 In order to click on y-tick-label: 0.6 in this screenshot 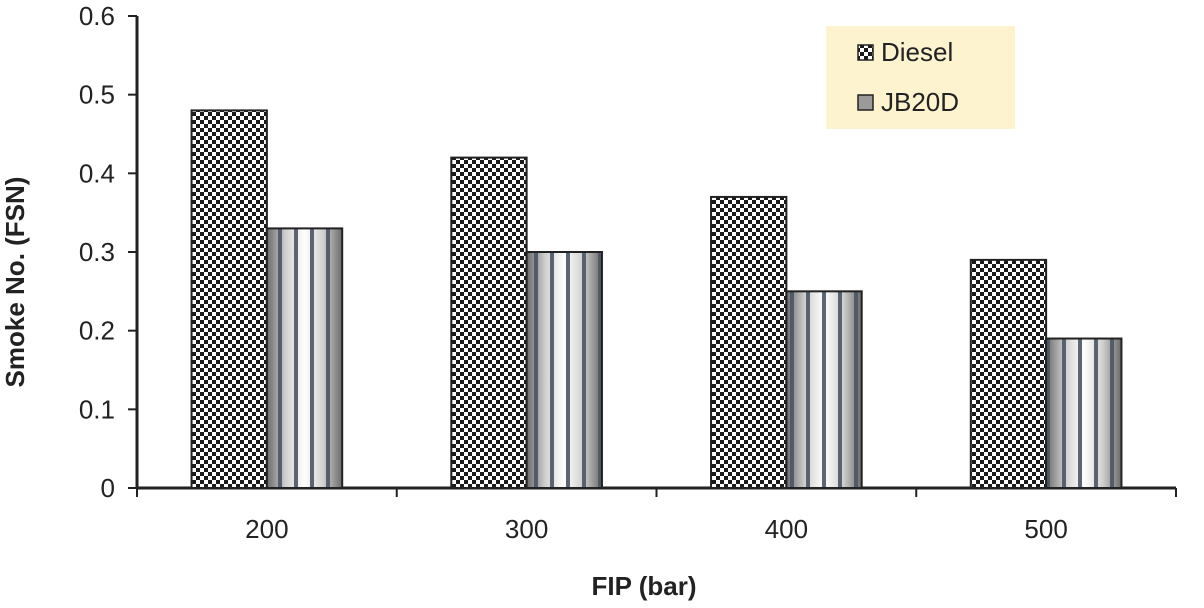, I will do `click(97, 16)`.